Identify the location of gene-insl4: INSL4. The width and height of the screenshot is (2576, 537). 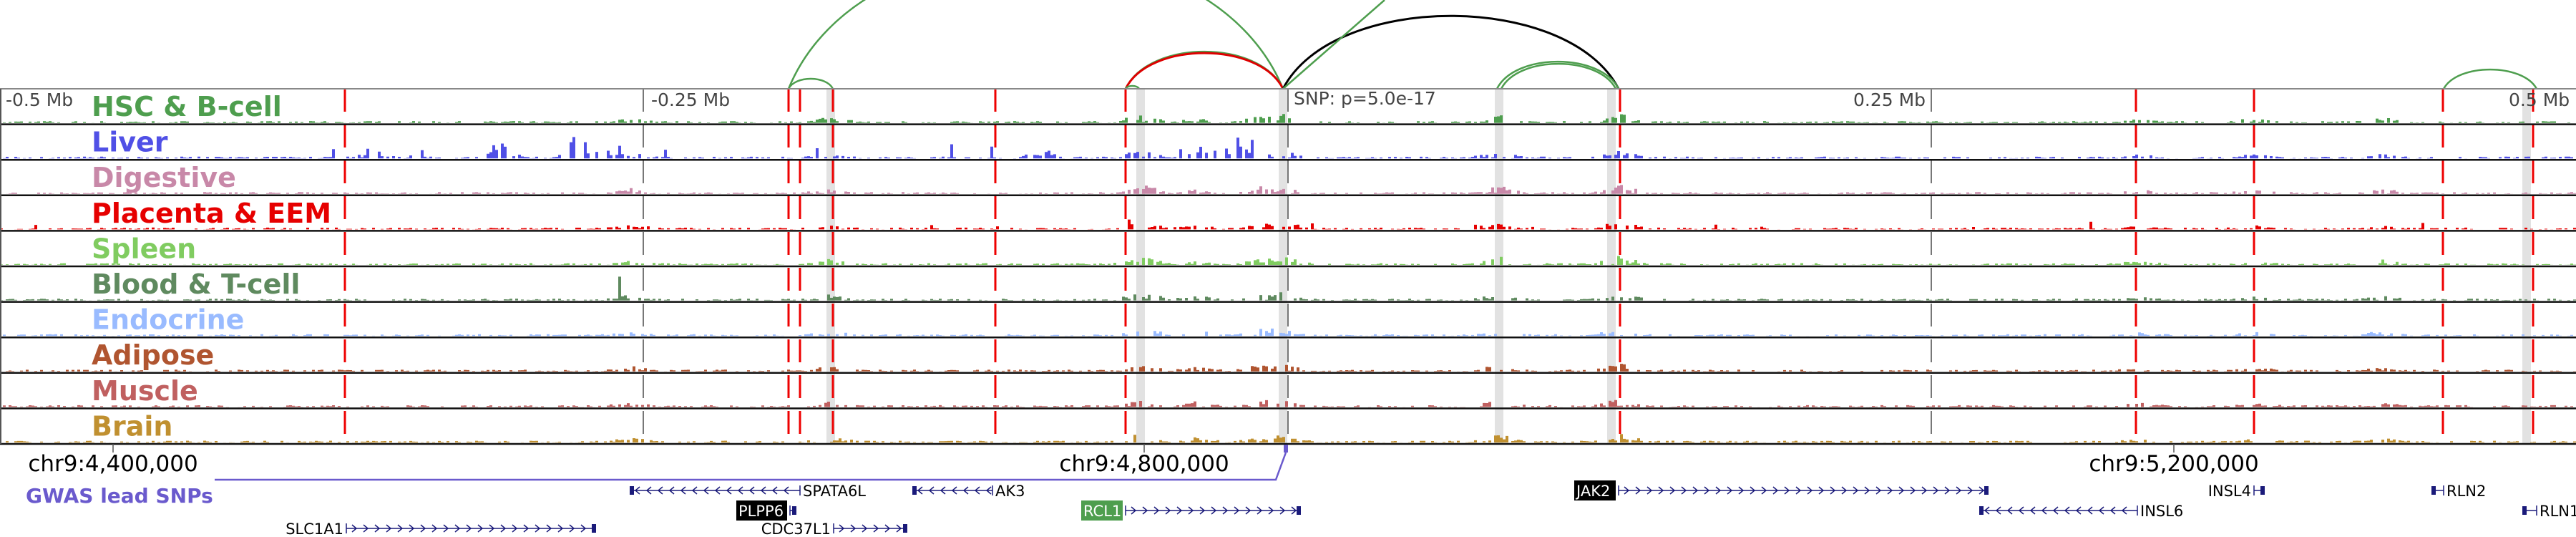
(2236, 491).